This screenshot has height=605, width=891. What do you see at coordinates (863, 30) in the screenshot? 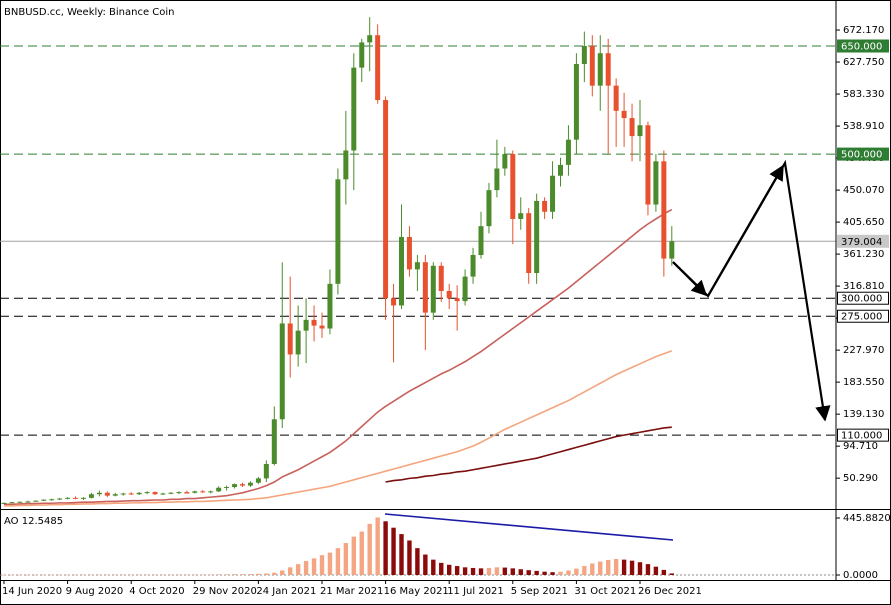
I see `y-tick-label: 672.170` at bounding box center [863, 30].